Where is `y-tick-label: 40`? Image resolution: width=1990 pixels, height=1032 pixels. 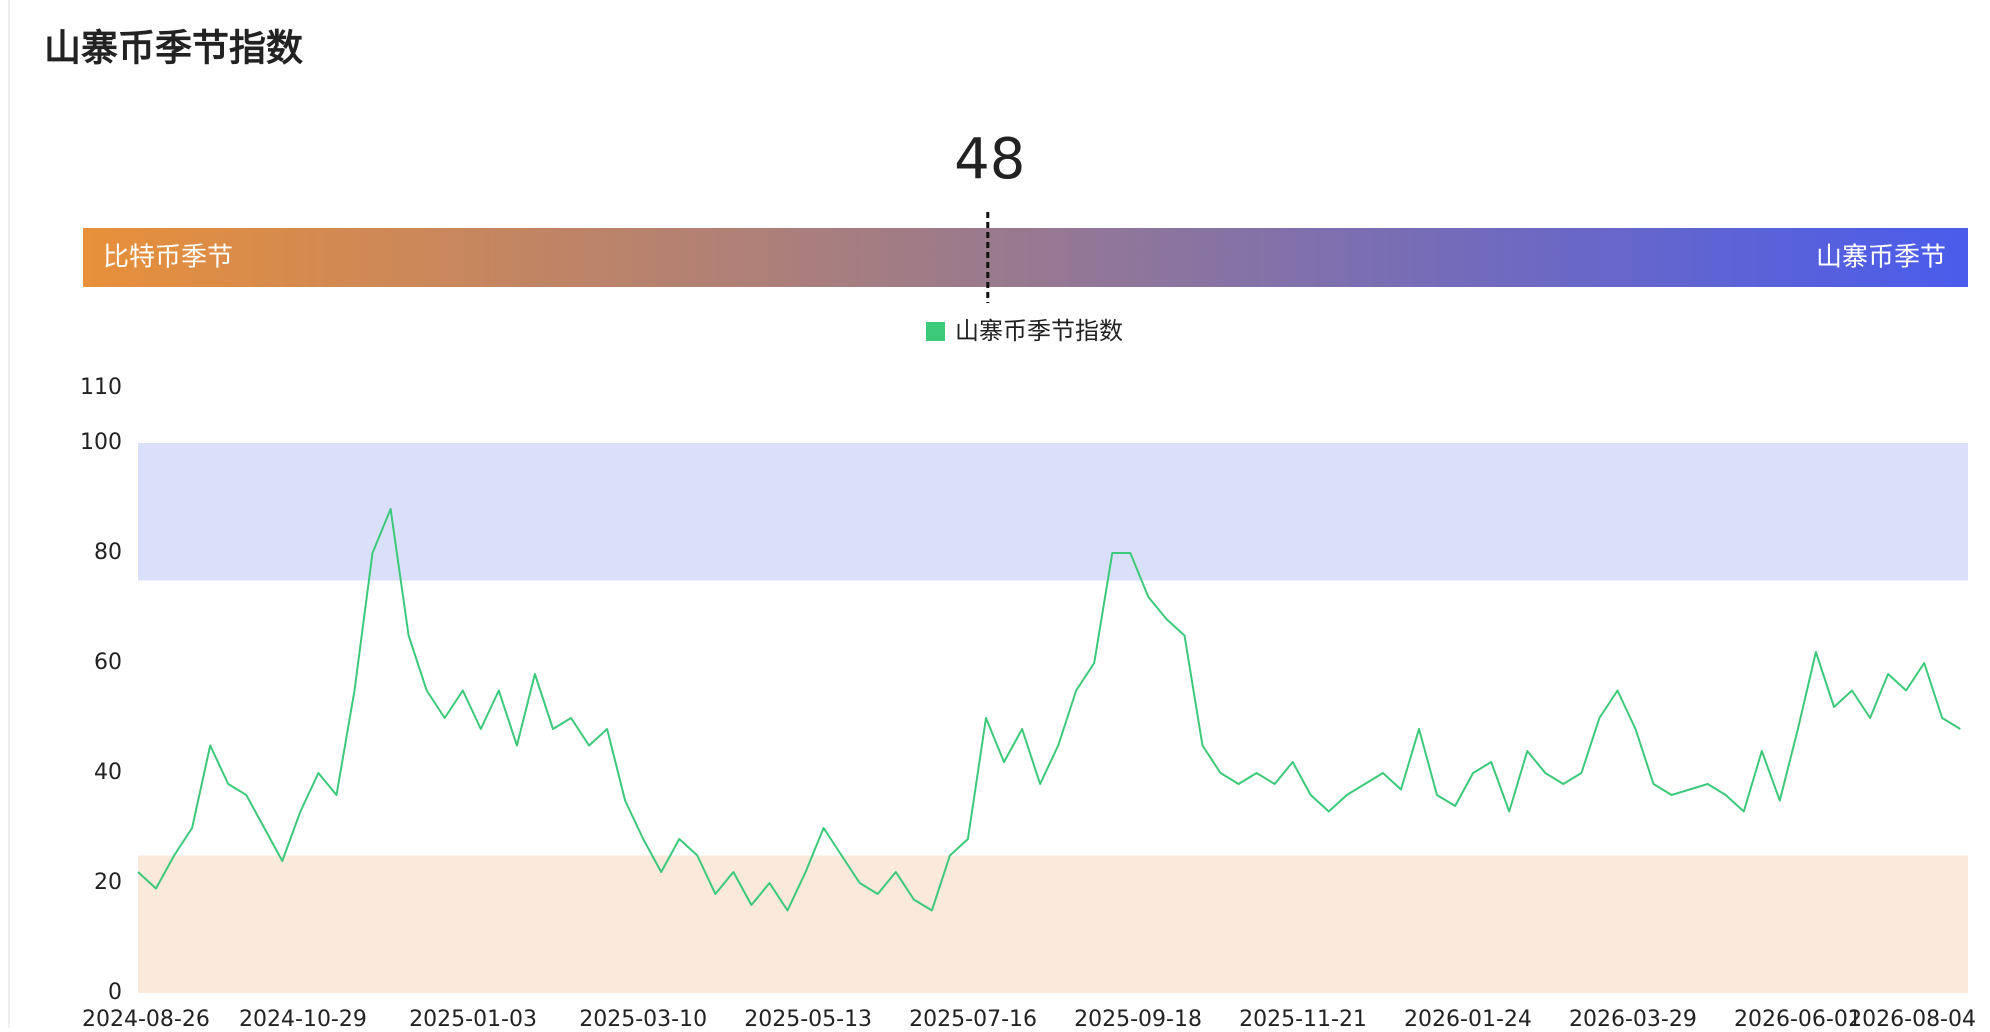
y-tick-label: 40 is located at coordinates (108, 772).